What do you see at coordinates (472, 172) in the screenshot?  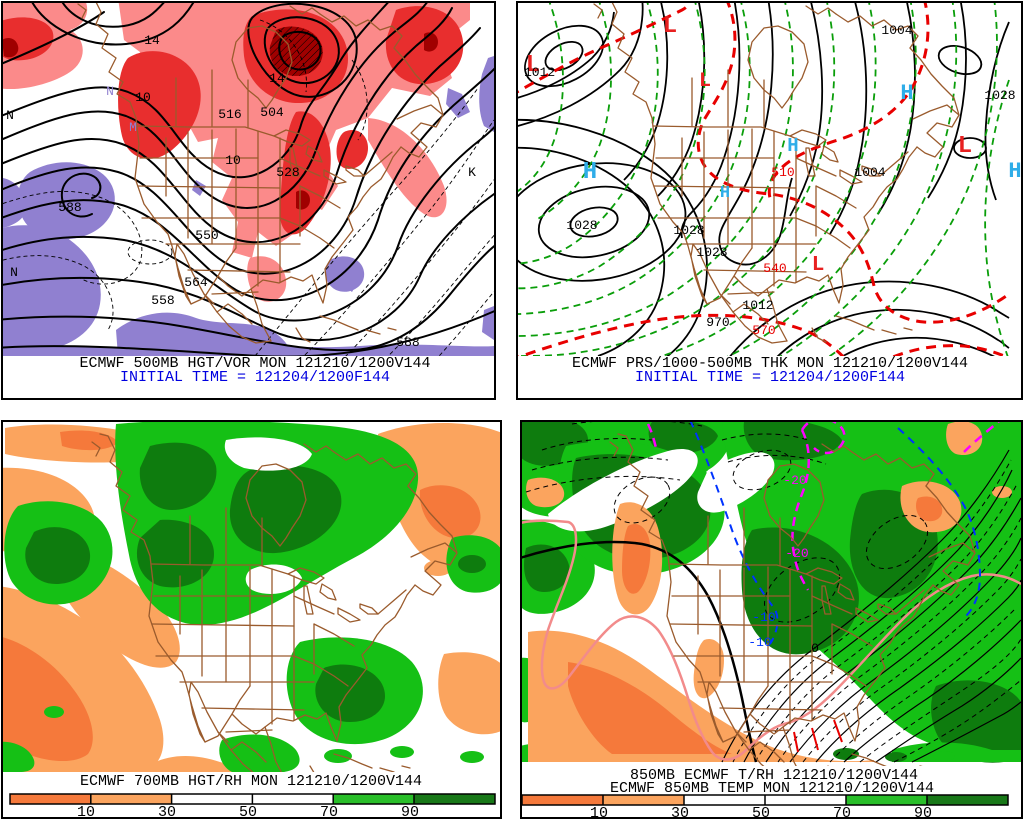 I see `letter-mark: K` at bounding box center [472, 172].